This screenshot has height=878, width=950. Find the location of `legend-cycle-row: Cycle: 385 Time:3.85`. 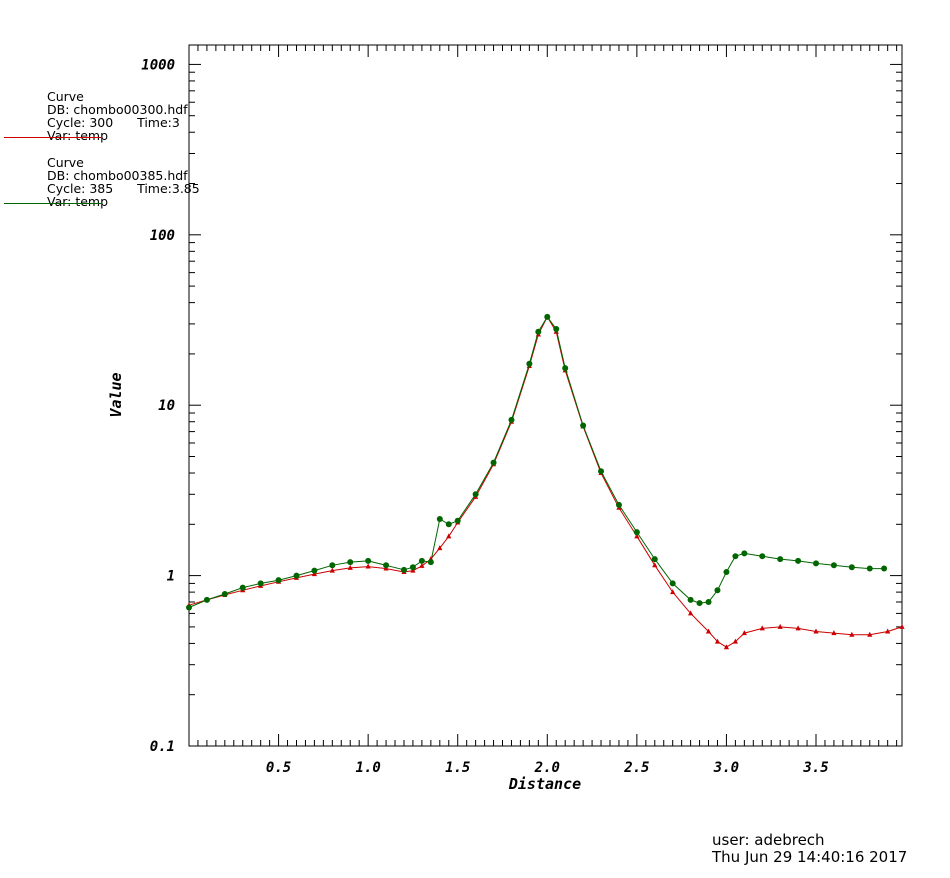

legend-cycle-row: Cycle: 385 Time:3.85 is located at coordinates (123, 188).